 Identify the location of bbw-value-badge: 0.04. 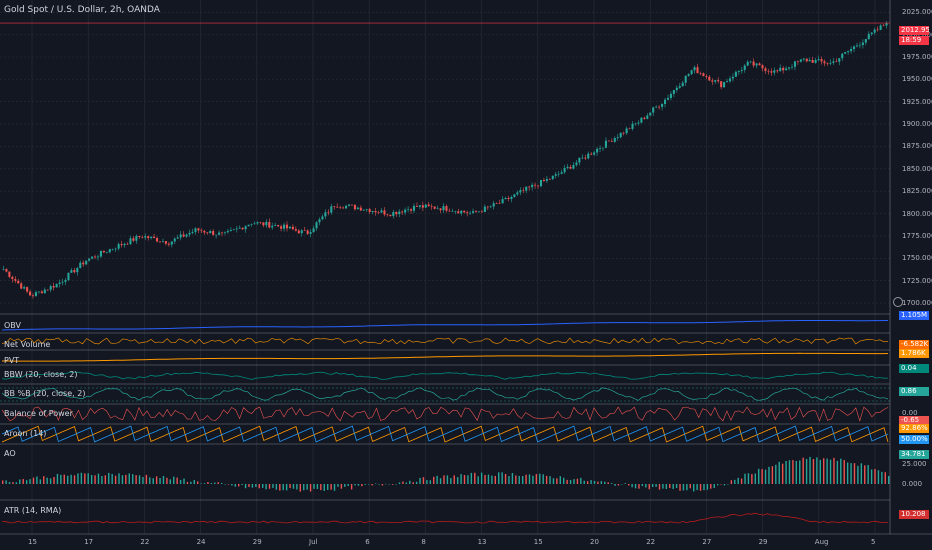
(914, 368).